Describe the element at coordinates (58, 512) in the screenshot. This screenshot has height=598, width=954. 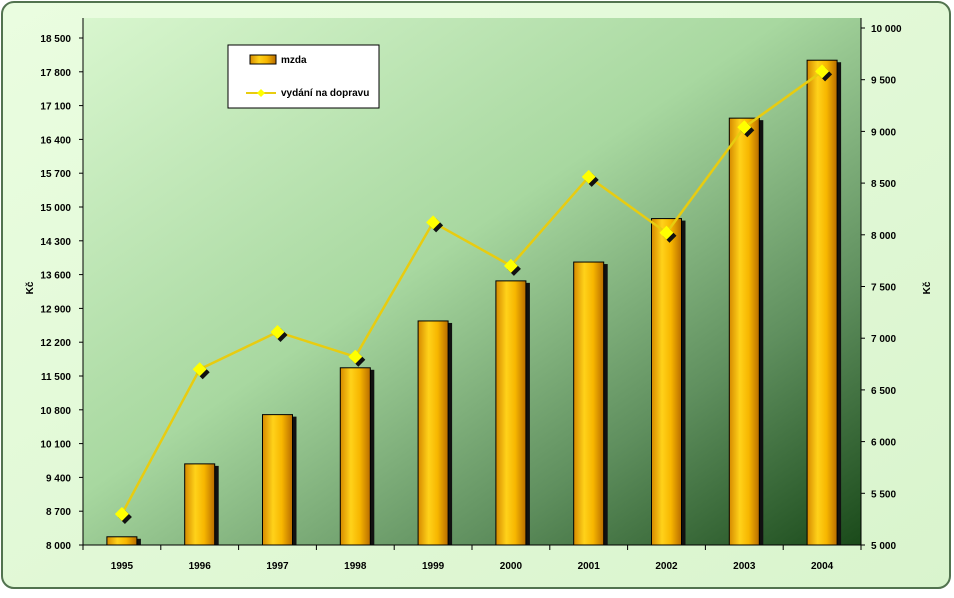
I see `y-left-tick-label: 8 700` at that location.